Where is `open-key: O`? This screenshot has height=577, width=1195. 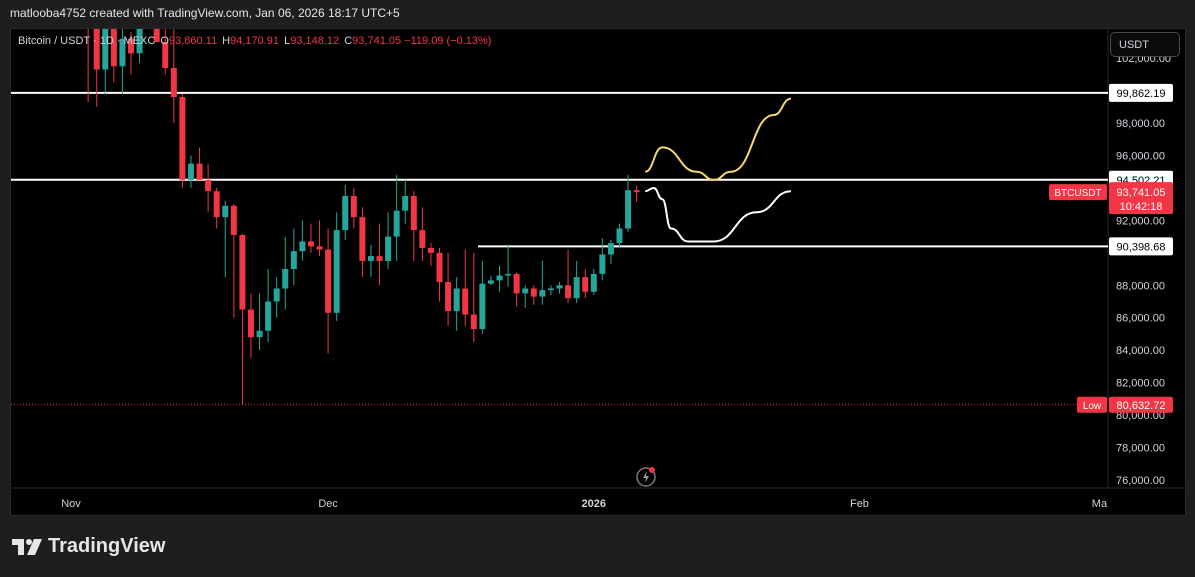
open-key: O is located at coordinates (164, 41).